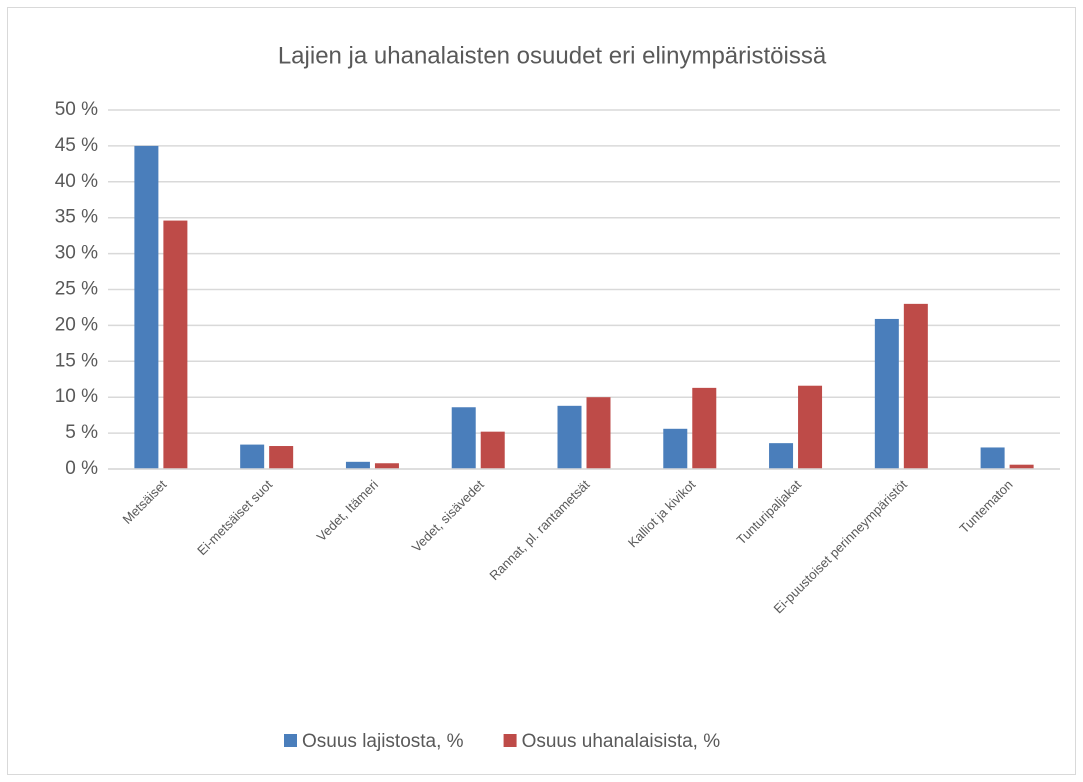 The height and width of the screenshot is (782, 1083). Describe the element at coordinates (621, 741) in the screenshot. I see `legend-label: Osuus uhanalaisista, %` at that location.